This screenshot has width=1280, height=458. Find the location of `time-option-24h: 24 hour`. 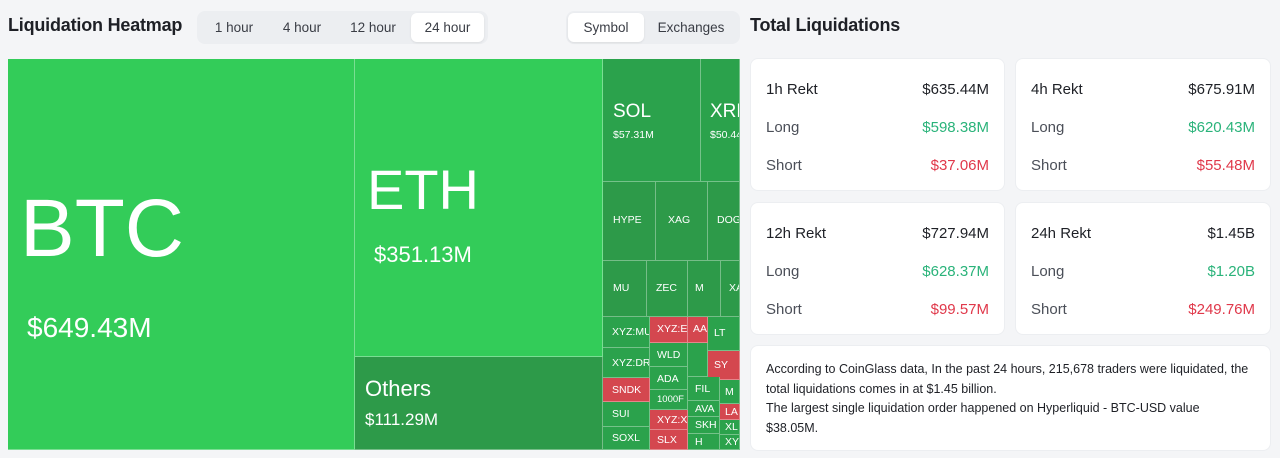

time-option-24h: 24 hour is located at coordinates (447, 27).